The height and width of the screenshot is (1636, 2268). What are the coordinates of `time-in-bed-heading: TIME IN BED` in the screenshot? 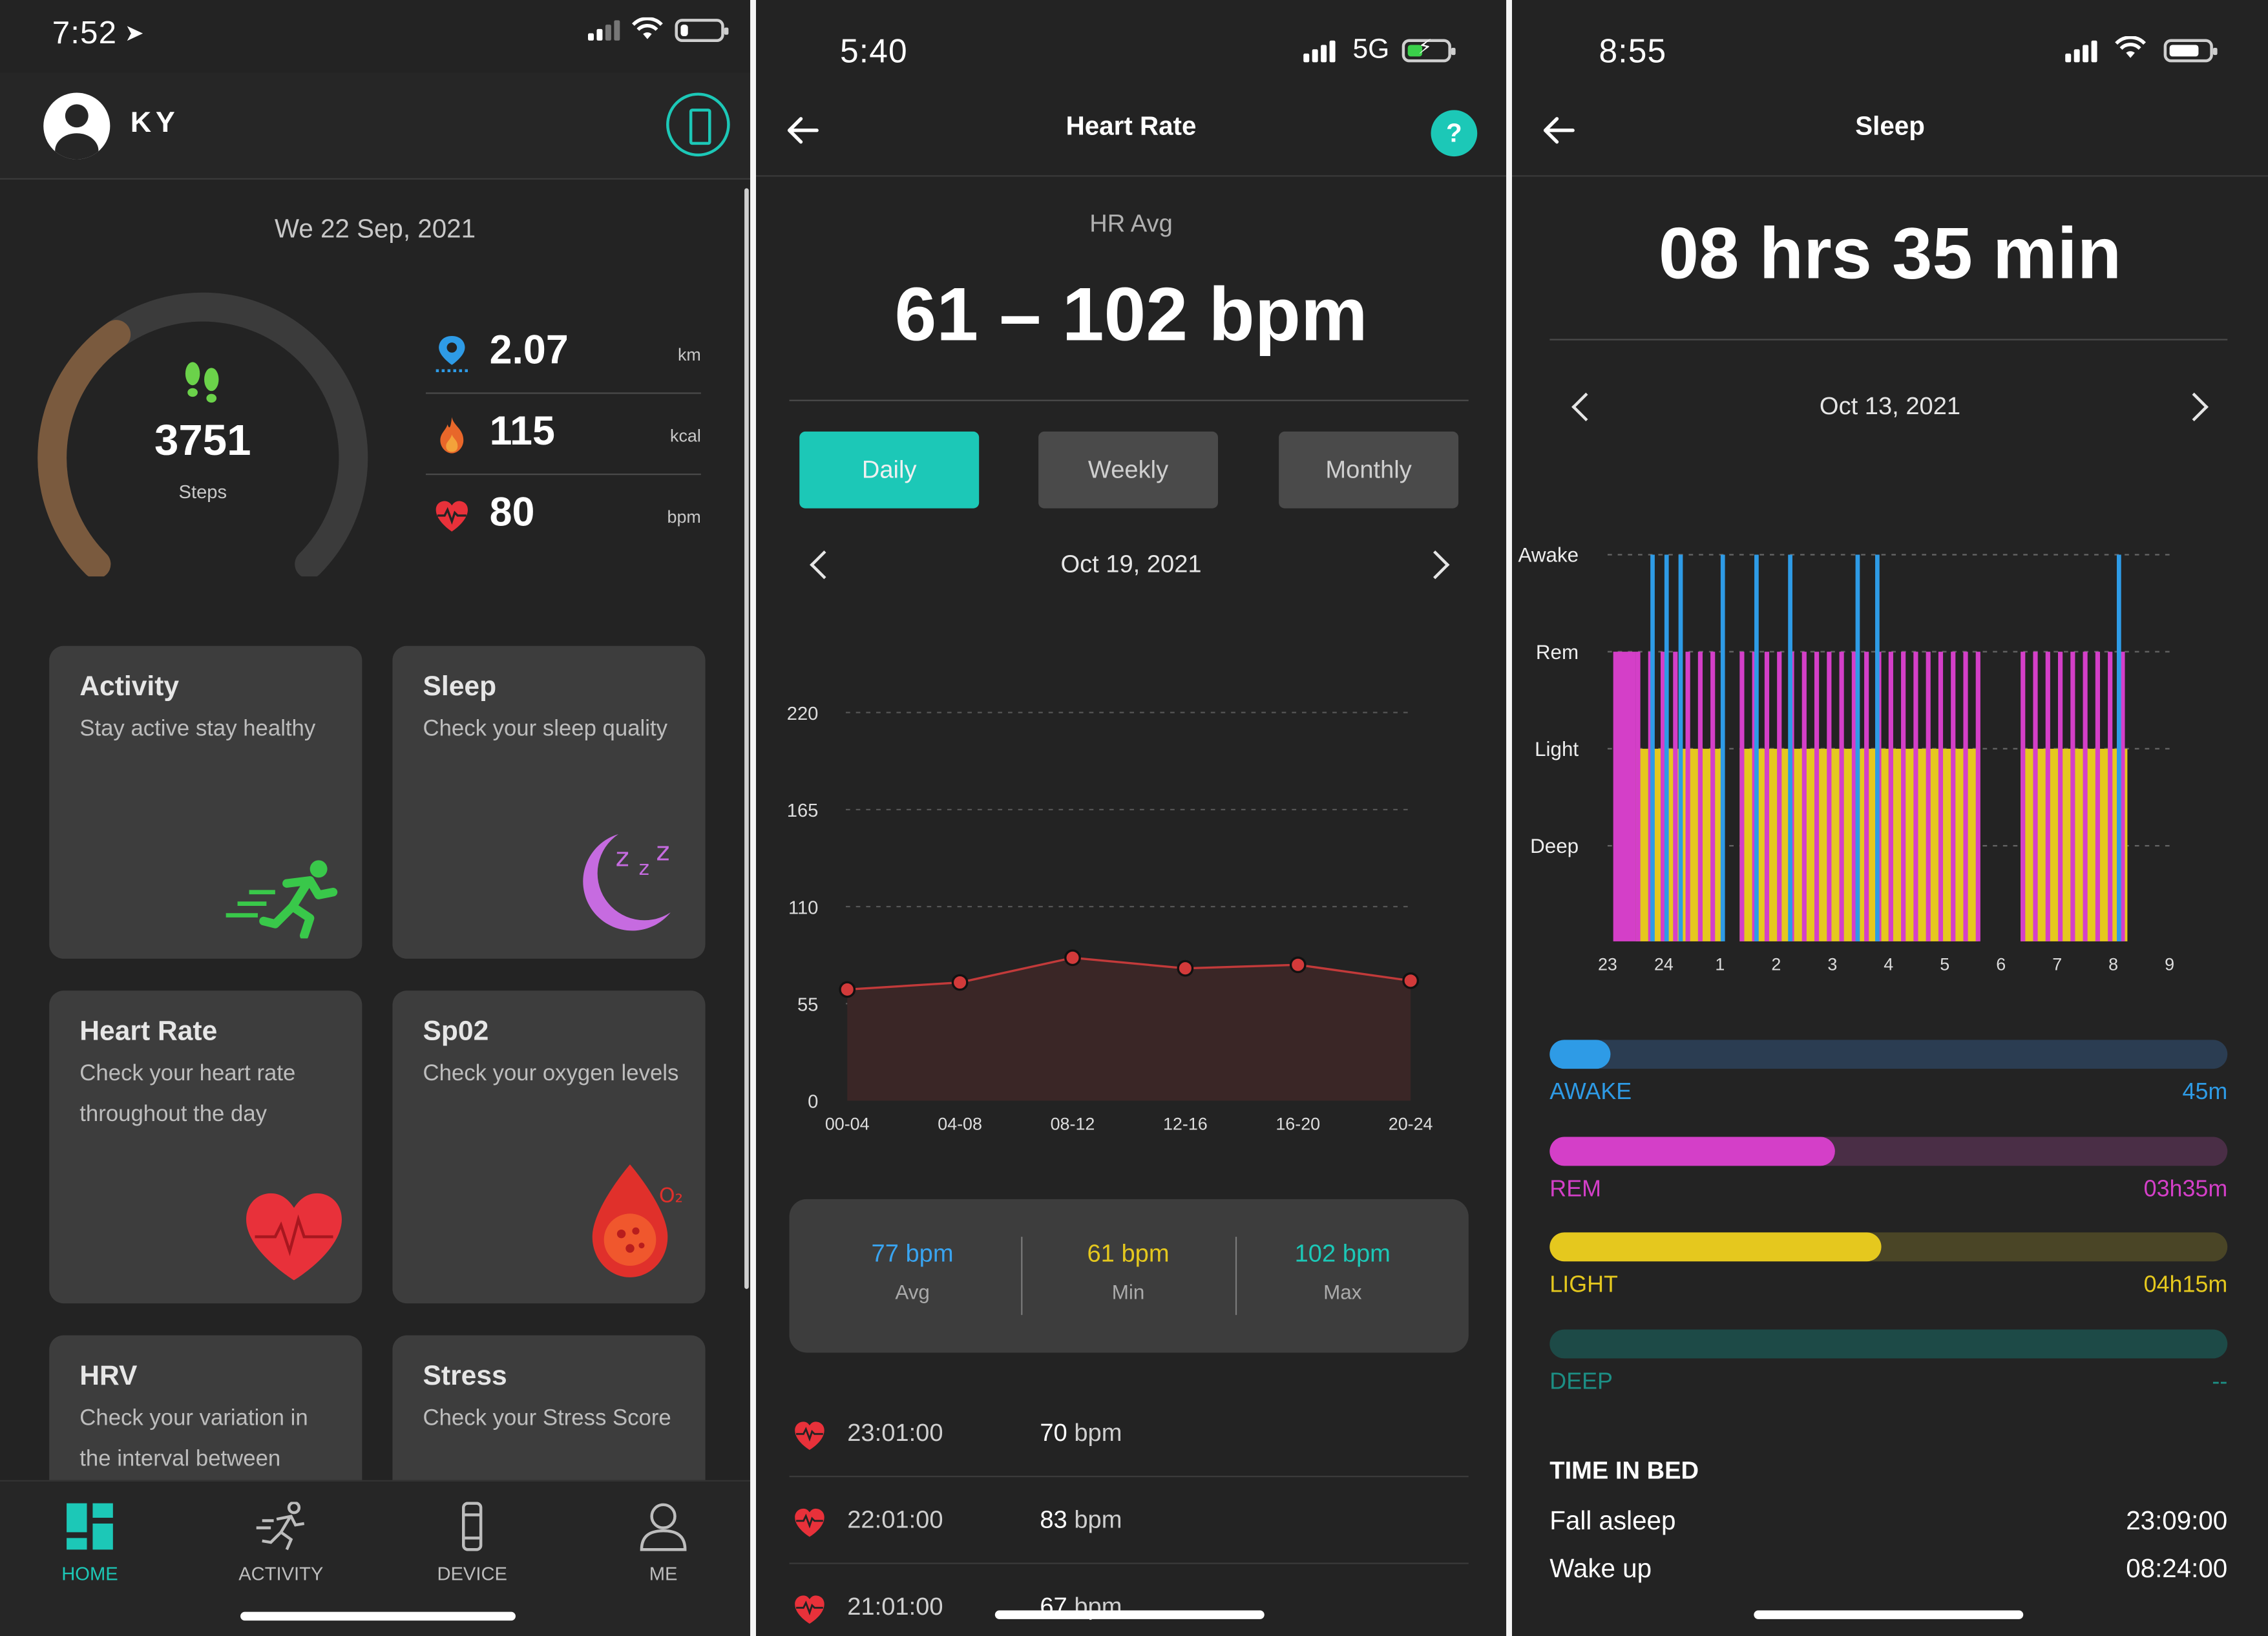 It's located at (1624, 1471).